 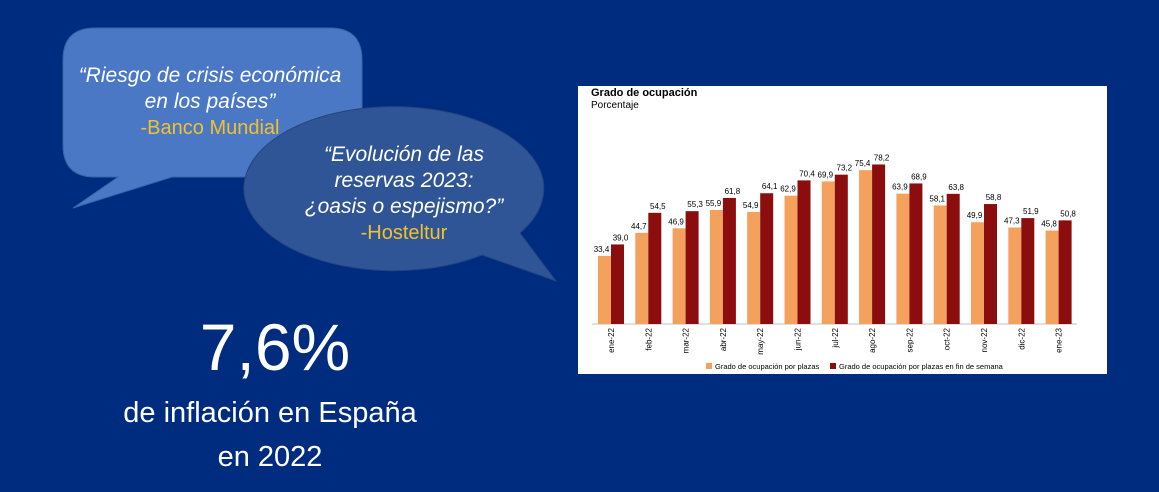 I want to click on chart-subtitle: Porcentaje, so click(x=615, y=105).